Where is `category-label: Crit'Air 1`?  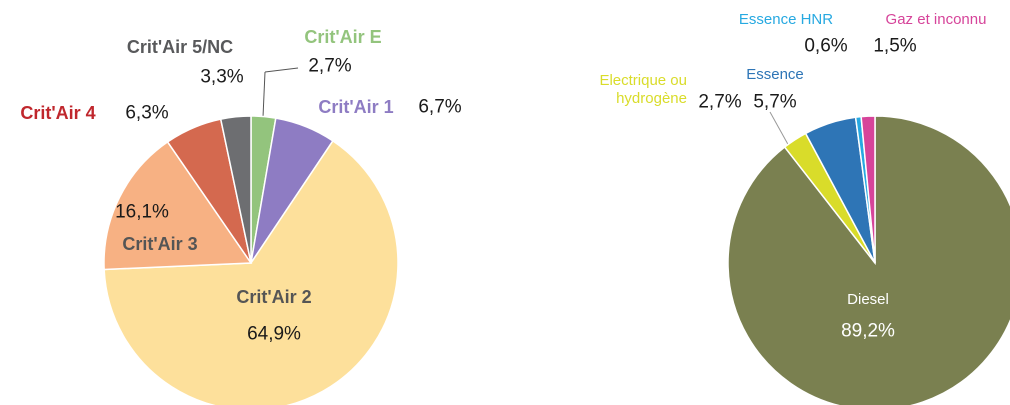
category-label: Crit'Air 1 is located at coordinates (356, 107).